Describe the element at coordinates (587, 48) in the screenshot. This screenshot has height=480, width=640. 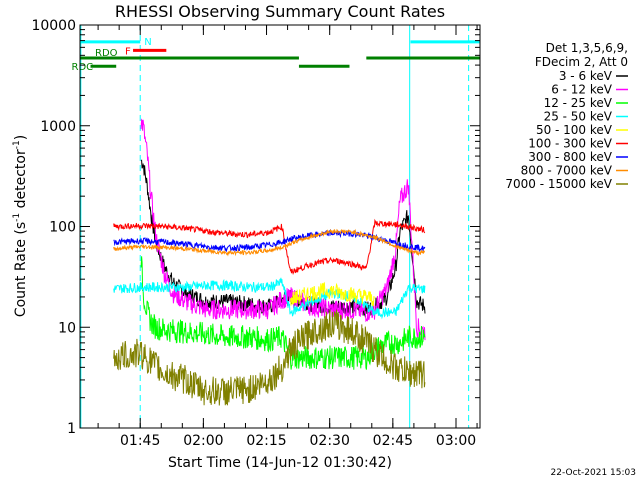
I see `legend-header-line-1: Det 1,3,5,6,9,` at that location.